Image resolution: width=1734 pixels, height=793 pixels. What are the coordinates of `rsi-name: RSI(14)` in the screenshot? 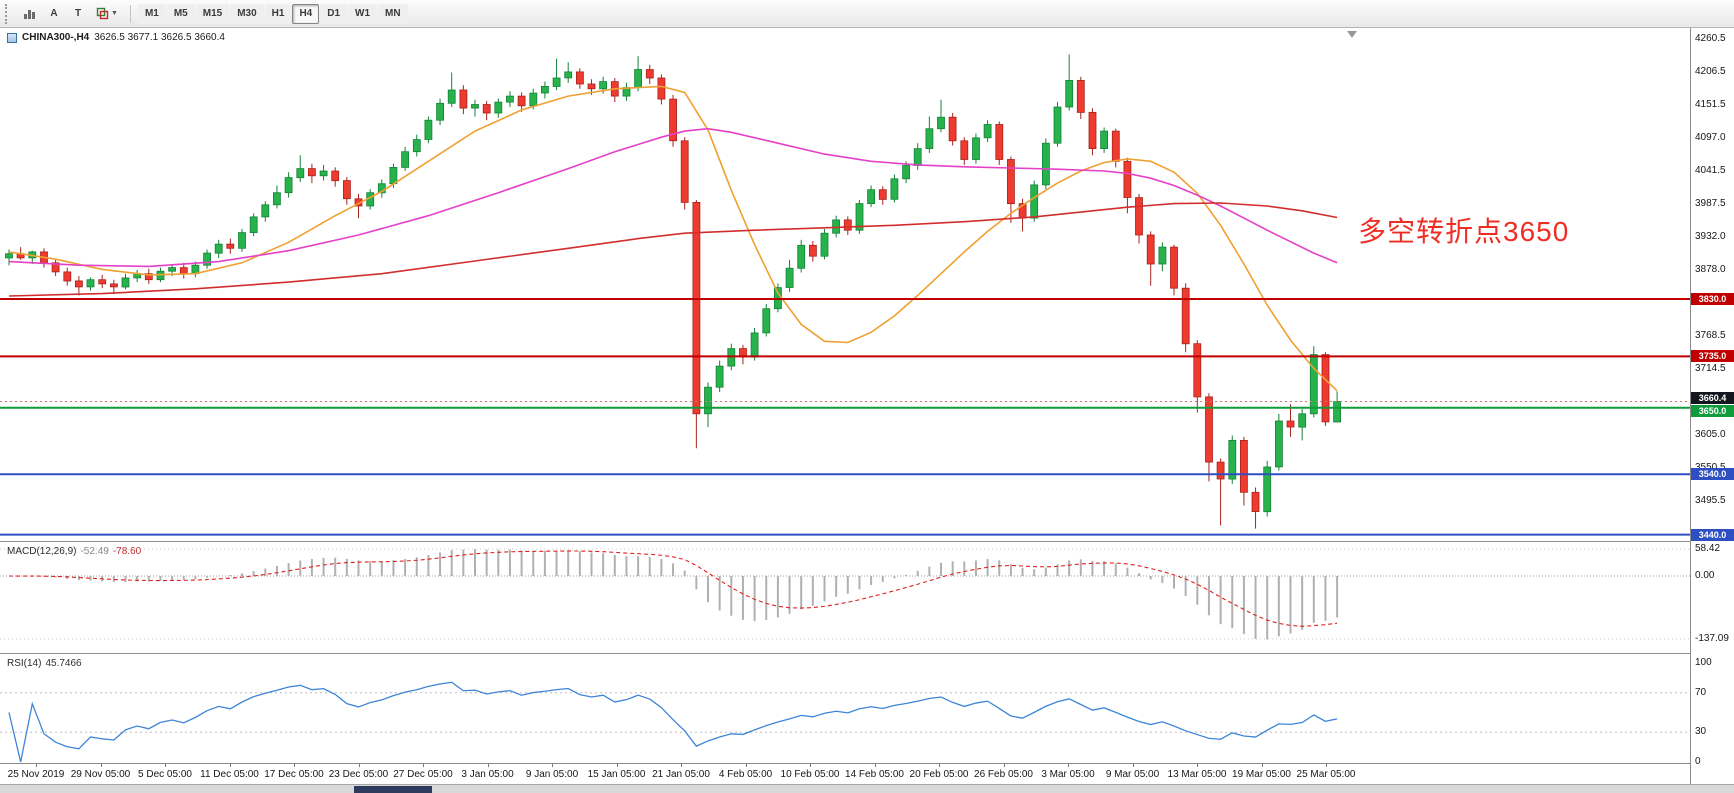 It's located at (24, 663).